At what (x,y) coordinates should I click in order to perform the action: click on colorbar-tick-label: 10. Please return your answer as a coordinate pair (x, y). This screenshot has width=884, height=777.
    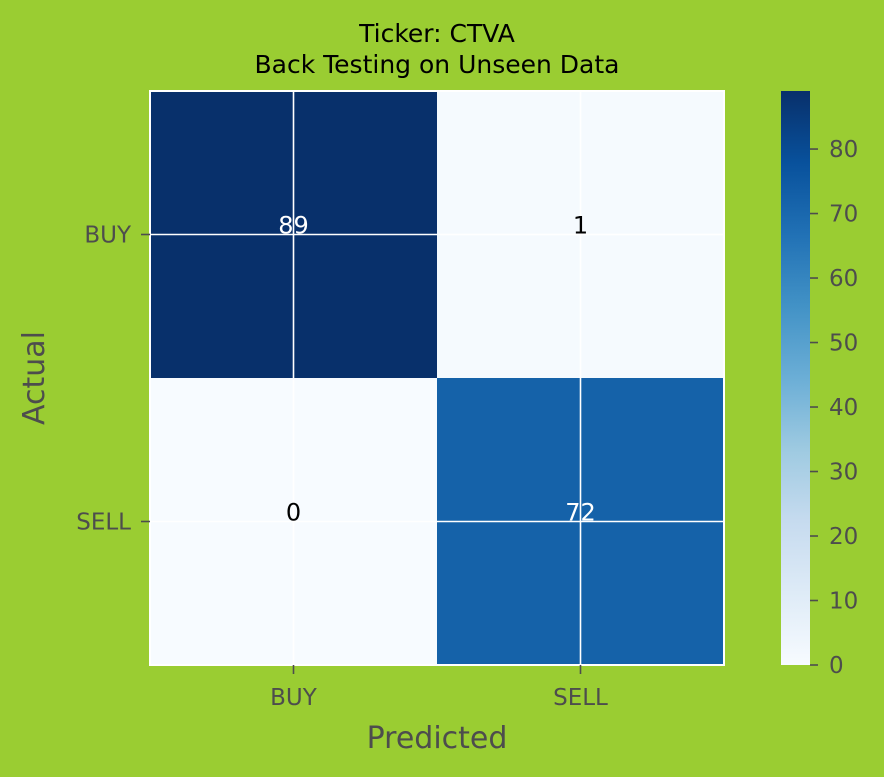
    Looking at the image, I should click on (843, 602).